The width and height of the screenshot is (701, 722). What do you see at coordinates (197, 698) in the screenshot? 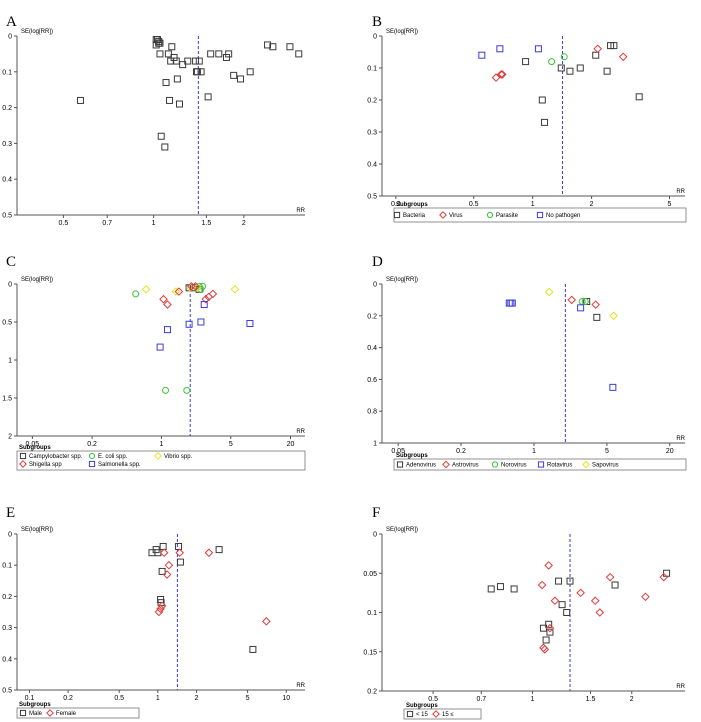
I see `x-tick-label: 2` at bounding box center [197, 698].